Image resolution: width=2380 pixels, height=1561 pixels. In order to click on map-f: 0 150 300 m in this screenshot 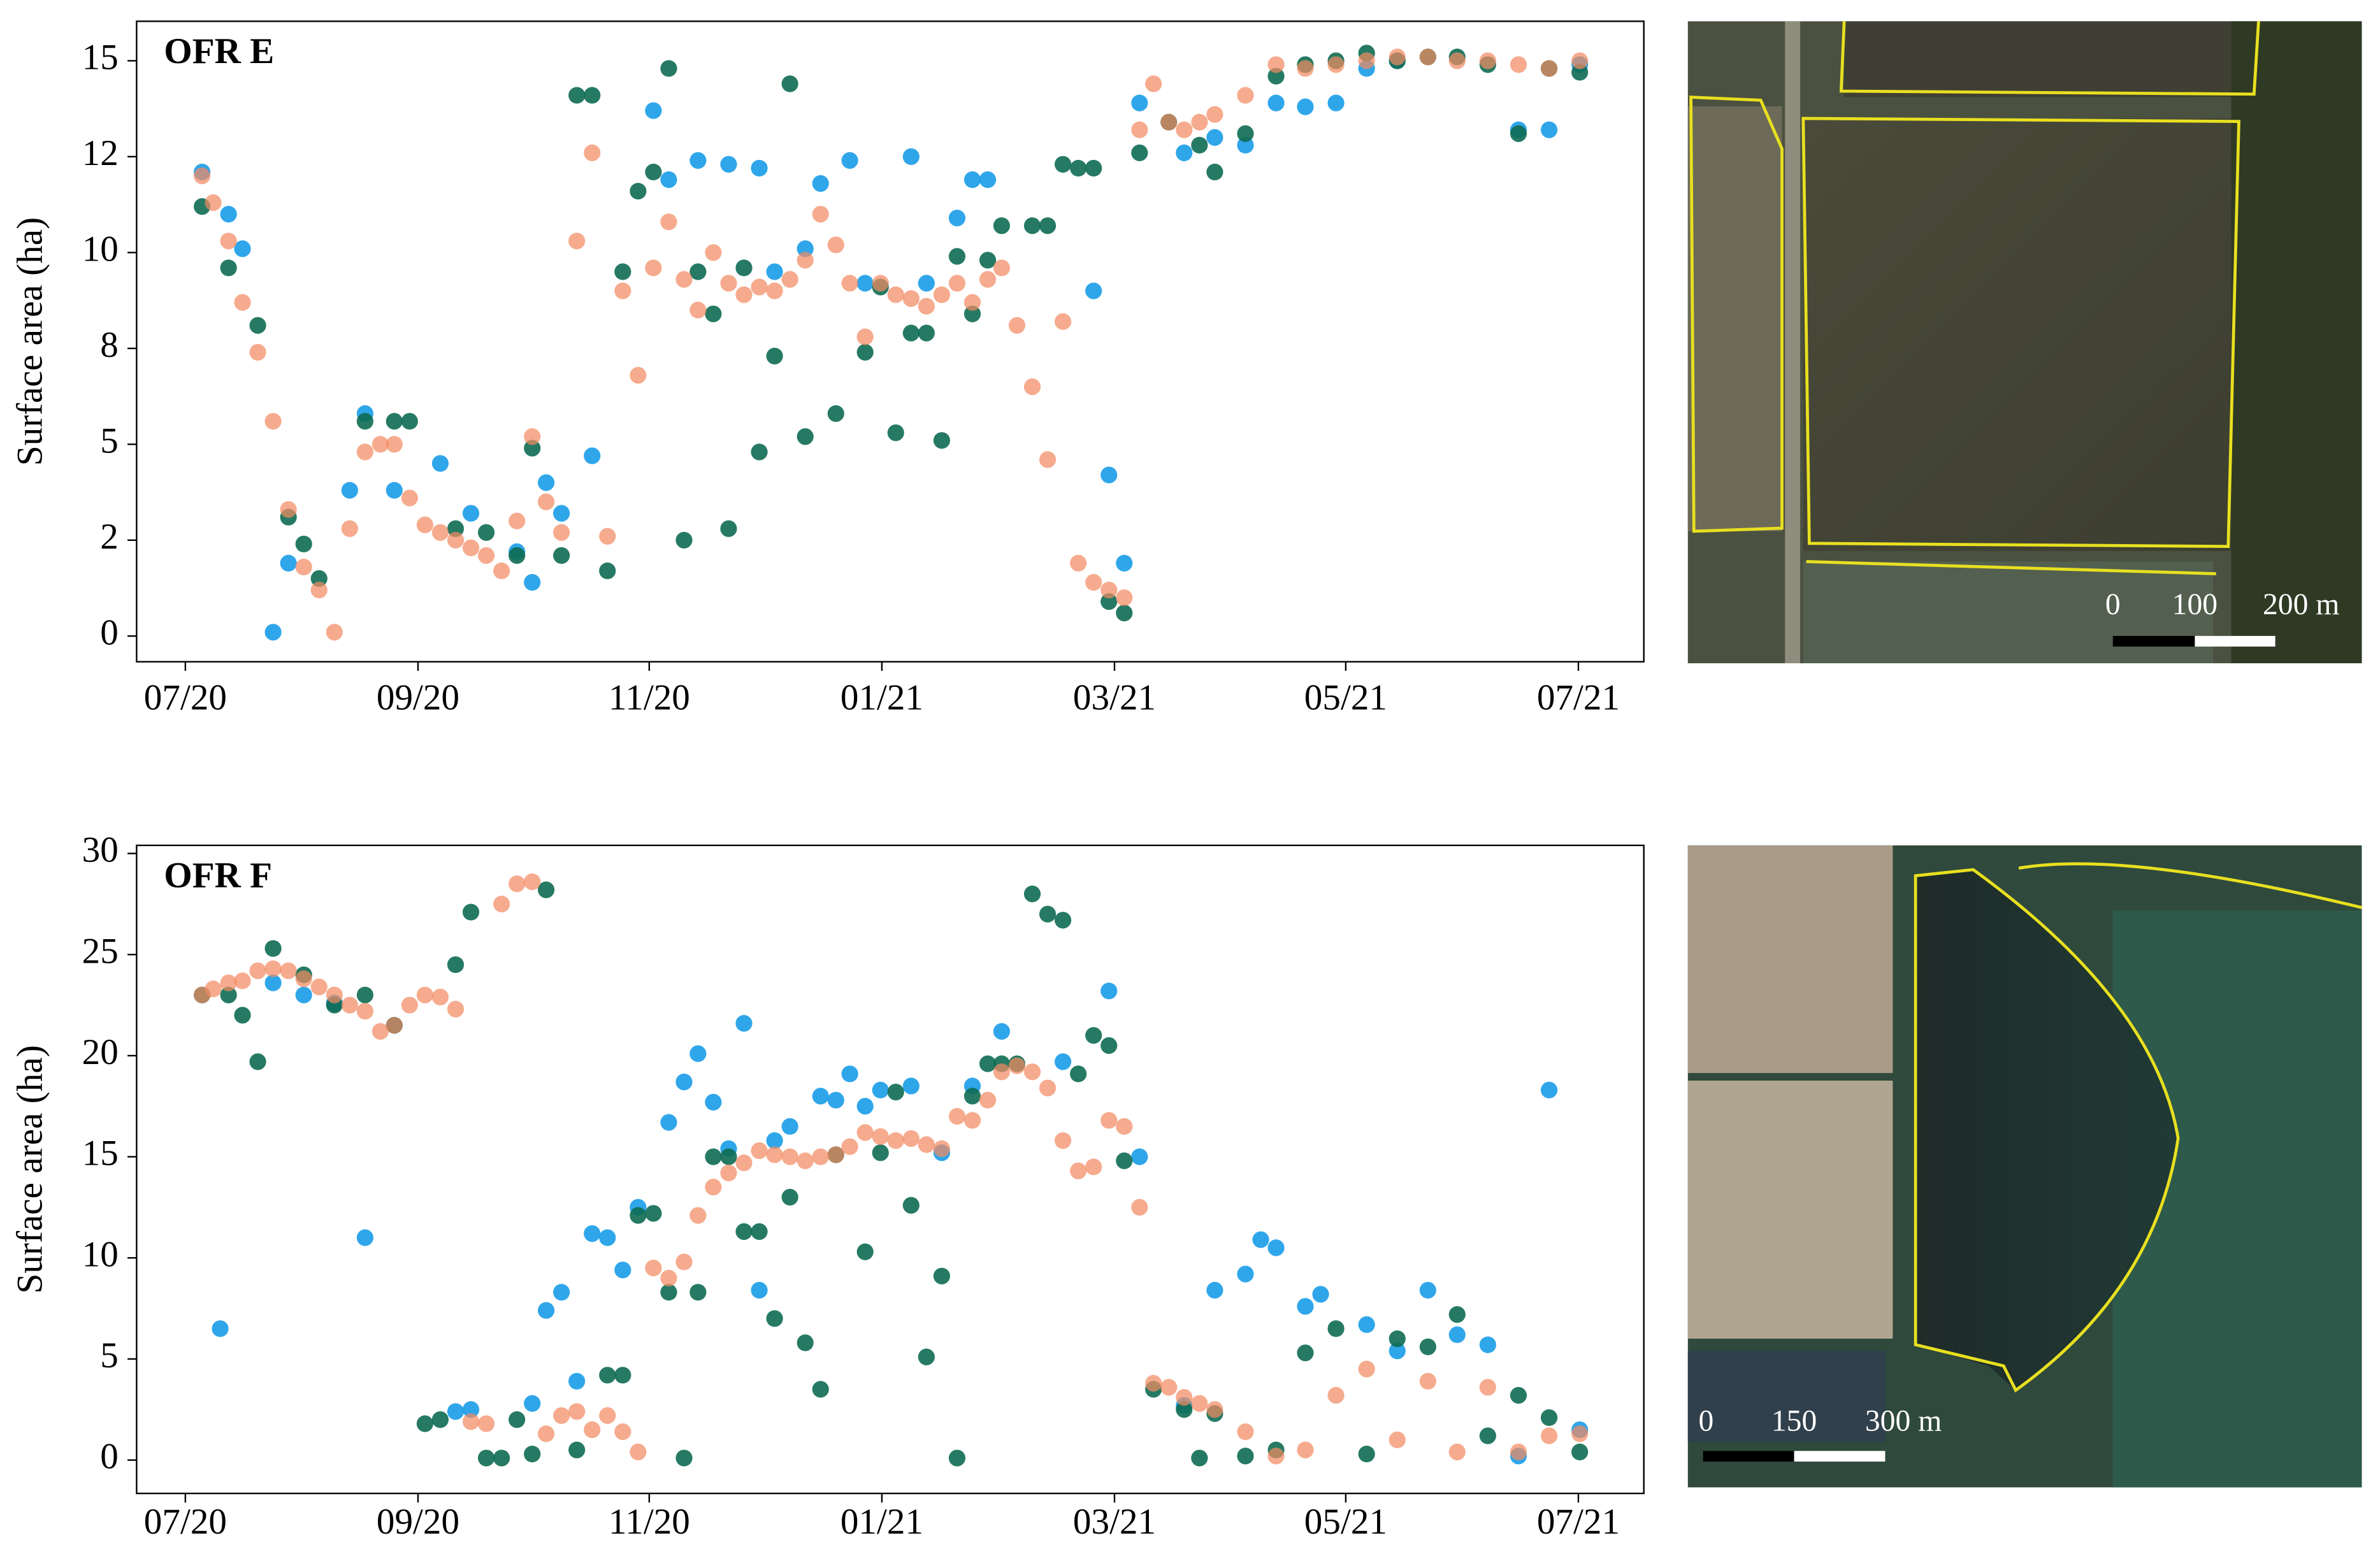, I will do `click(2024, 1166)`.